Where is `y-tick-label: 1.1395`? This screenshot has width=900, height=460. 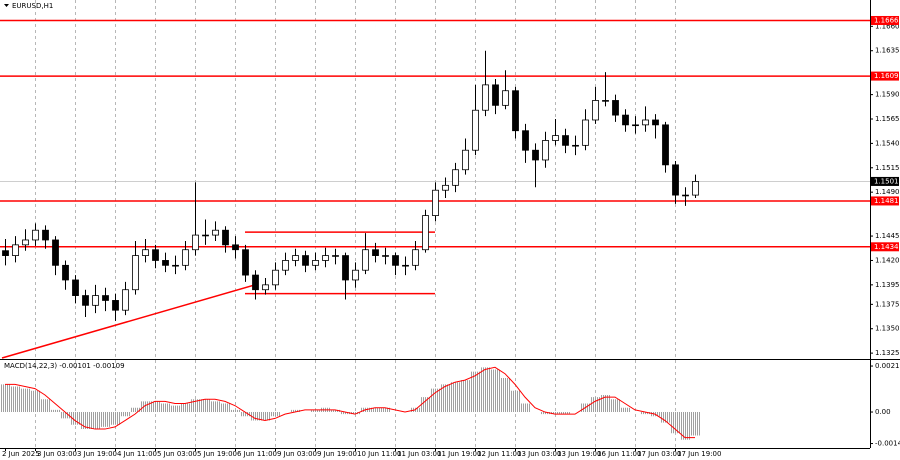
y-tick-label: 1.1395 is located at coordinates (887, 285).